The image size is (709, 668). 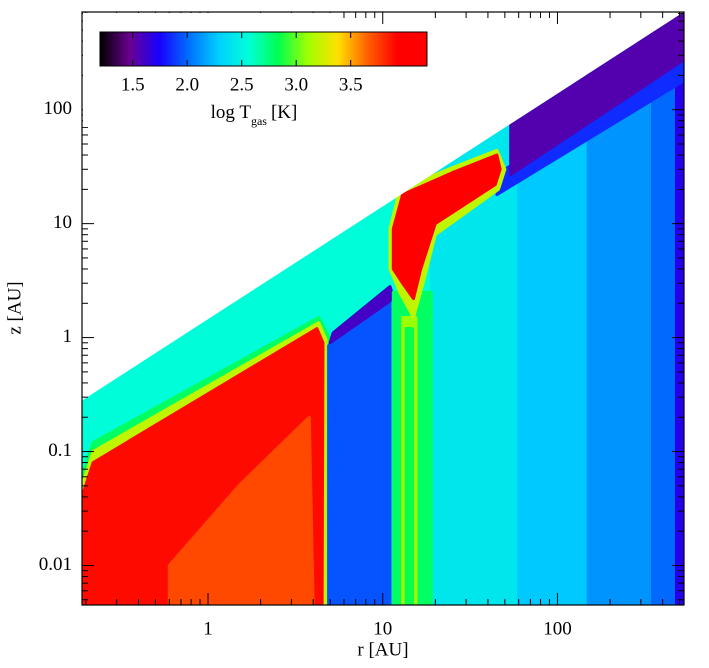 What do you see at coordinates (242, 84) in the screenshot?
I see `colorbar-tick-label: 2.5` at bounding box center [242, 84].